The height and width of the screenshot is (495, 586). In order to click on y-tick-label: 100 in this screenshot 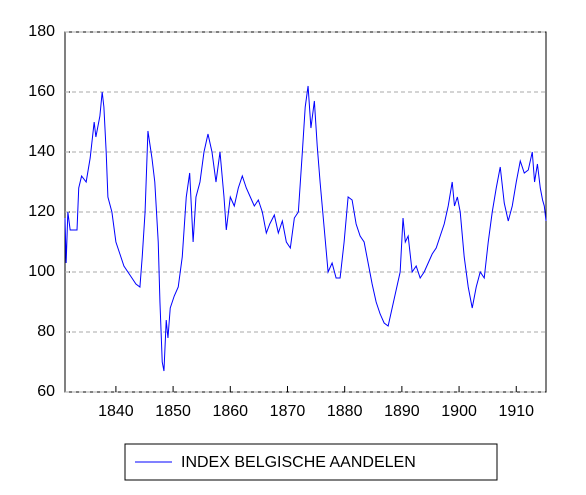, I will do `click(41, 271)`.